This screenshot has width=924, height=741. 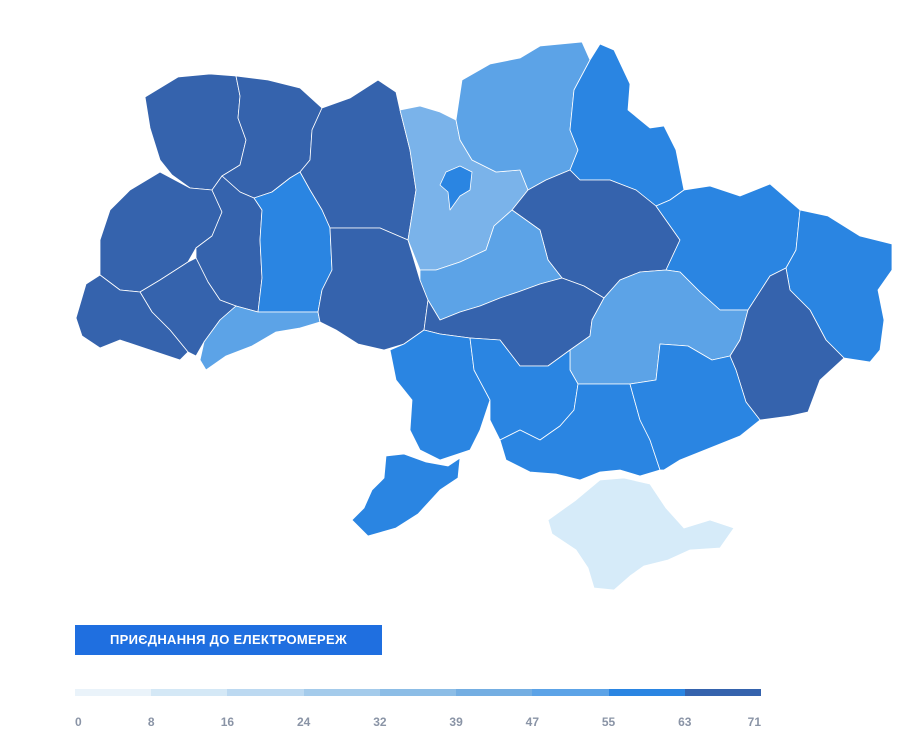 I want to click on region-zakarpattia, so click(x=132, y=317).